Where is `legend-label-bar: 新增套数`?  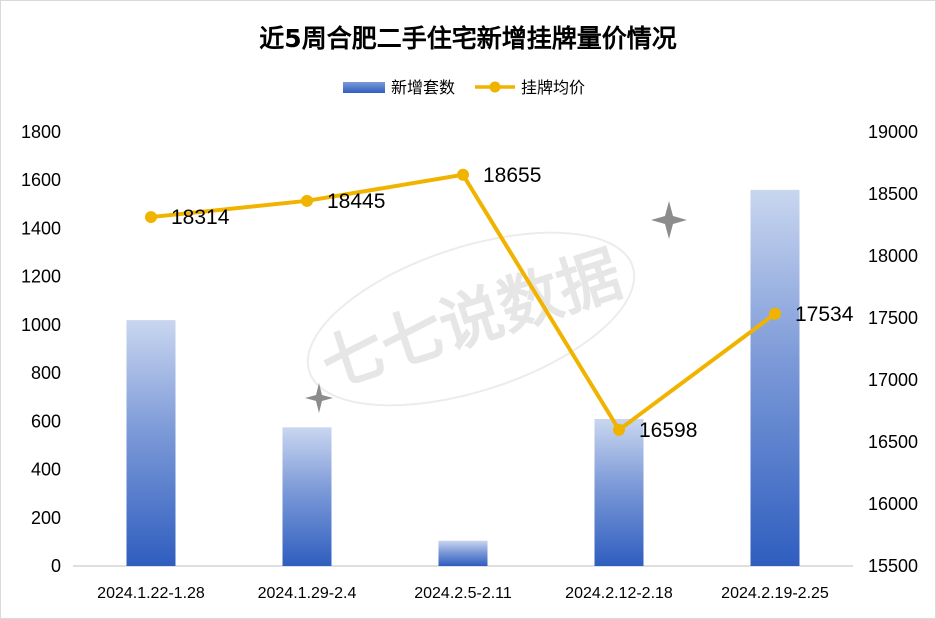 legend-label-bar: 新增套数 is located at coordinates (423, 87).